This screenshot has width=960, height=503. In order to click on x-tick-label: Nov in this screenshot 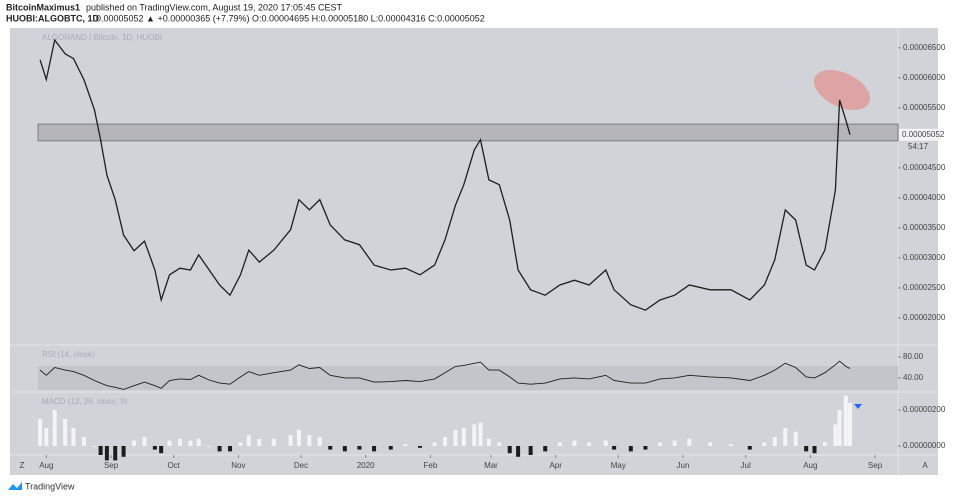, I will do `click(238, 465)`.